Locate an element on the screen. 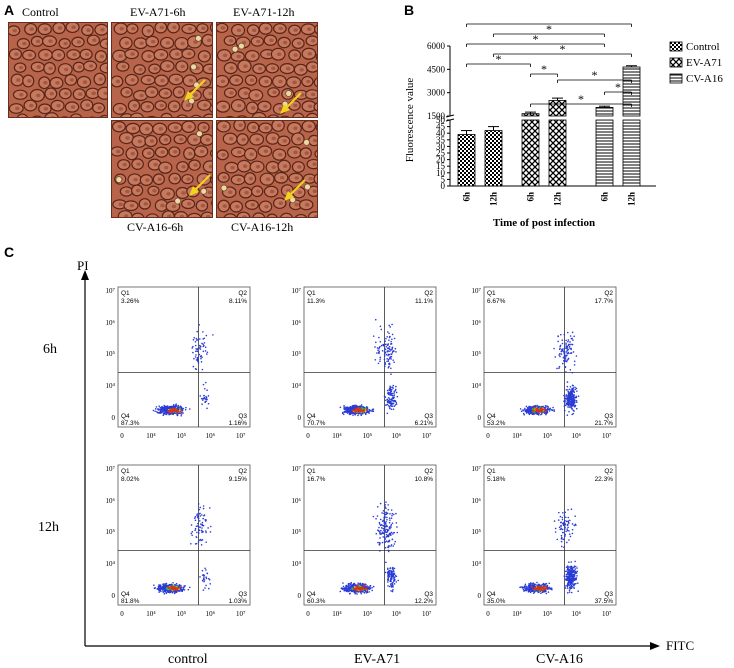 The height and width of the screenshot is (668, 734). legend-swatch is located at coordinates (676, 78).